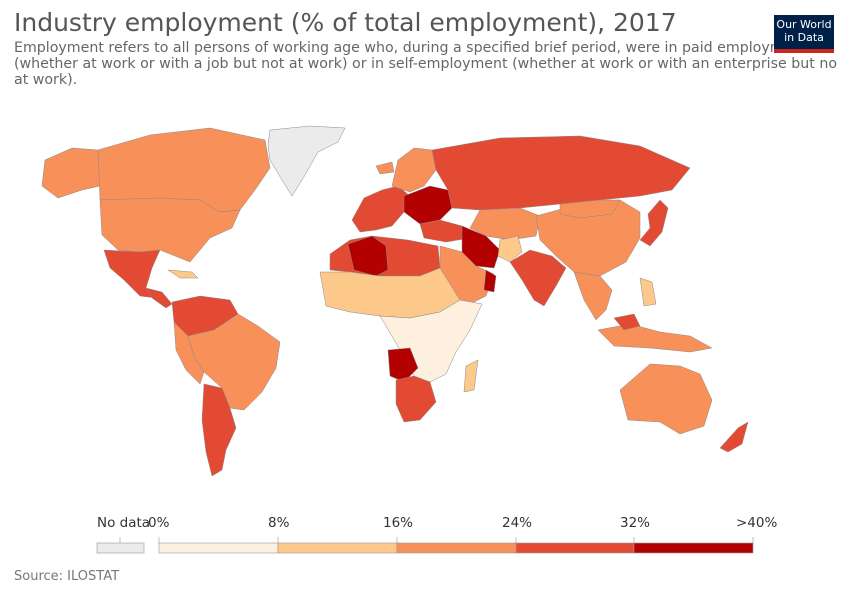 This screenshot has width=850, height=600. What do you see at coordinates (219, 430) in the screenshot?
I see `region-argentina-chile` at bounding box center [219, 430].